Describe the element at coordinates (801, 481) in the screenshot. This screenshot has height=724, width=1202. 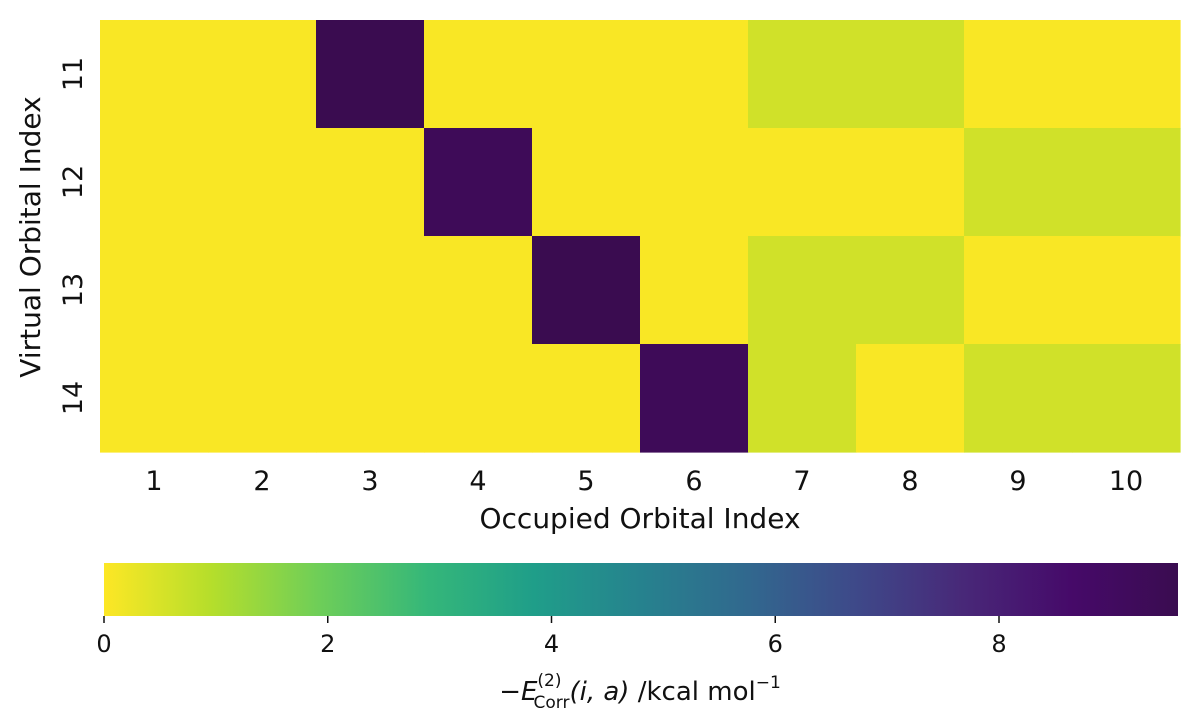
I see `x-tick-label: 7` at that location.